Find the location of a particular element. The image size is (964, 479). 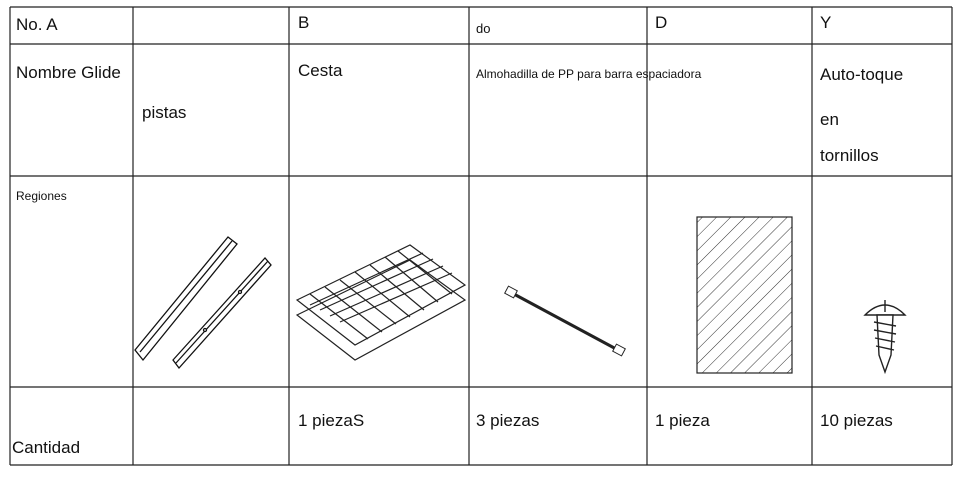

rails-image is located at coordinates (203, 303).